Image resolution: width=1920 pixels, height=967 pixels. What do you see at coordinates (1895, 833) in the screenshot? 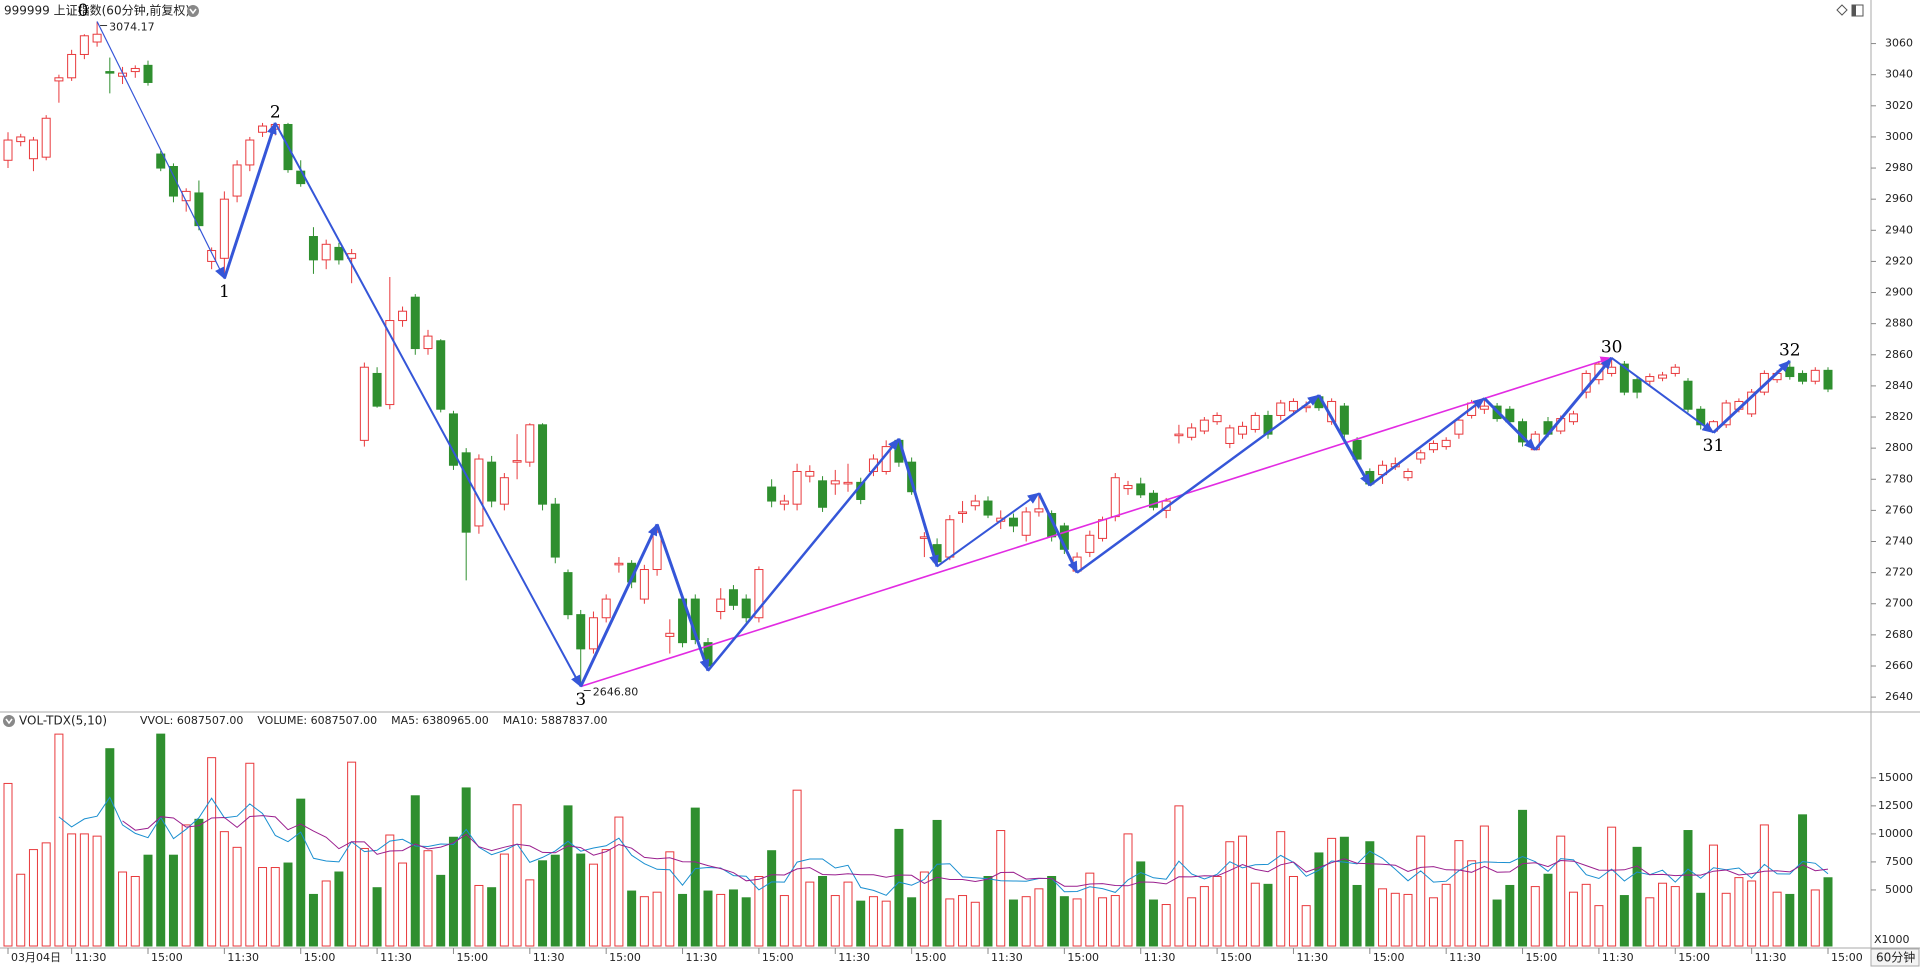
I see `y-tick-label: 10000` at bounding box center [1895, 833].